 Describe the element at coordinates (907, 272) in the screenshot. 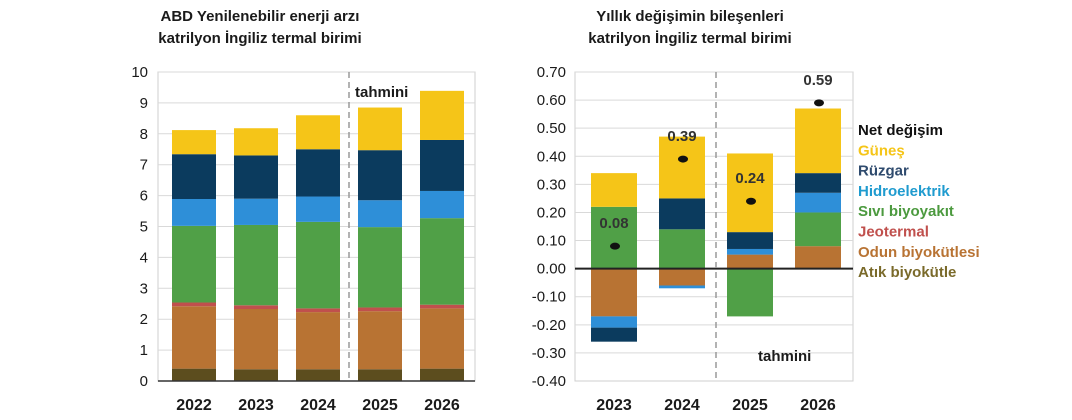

I see `legend-item-atik-biyokutle: Atık biyokütle` at that location.